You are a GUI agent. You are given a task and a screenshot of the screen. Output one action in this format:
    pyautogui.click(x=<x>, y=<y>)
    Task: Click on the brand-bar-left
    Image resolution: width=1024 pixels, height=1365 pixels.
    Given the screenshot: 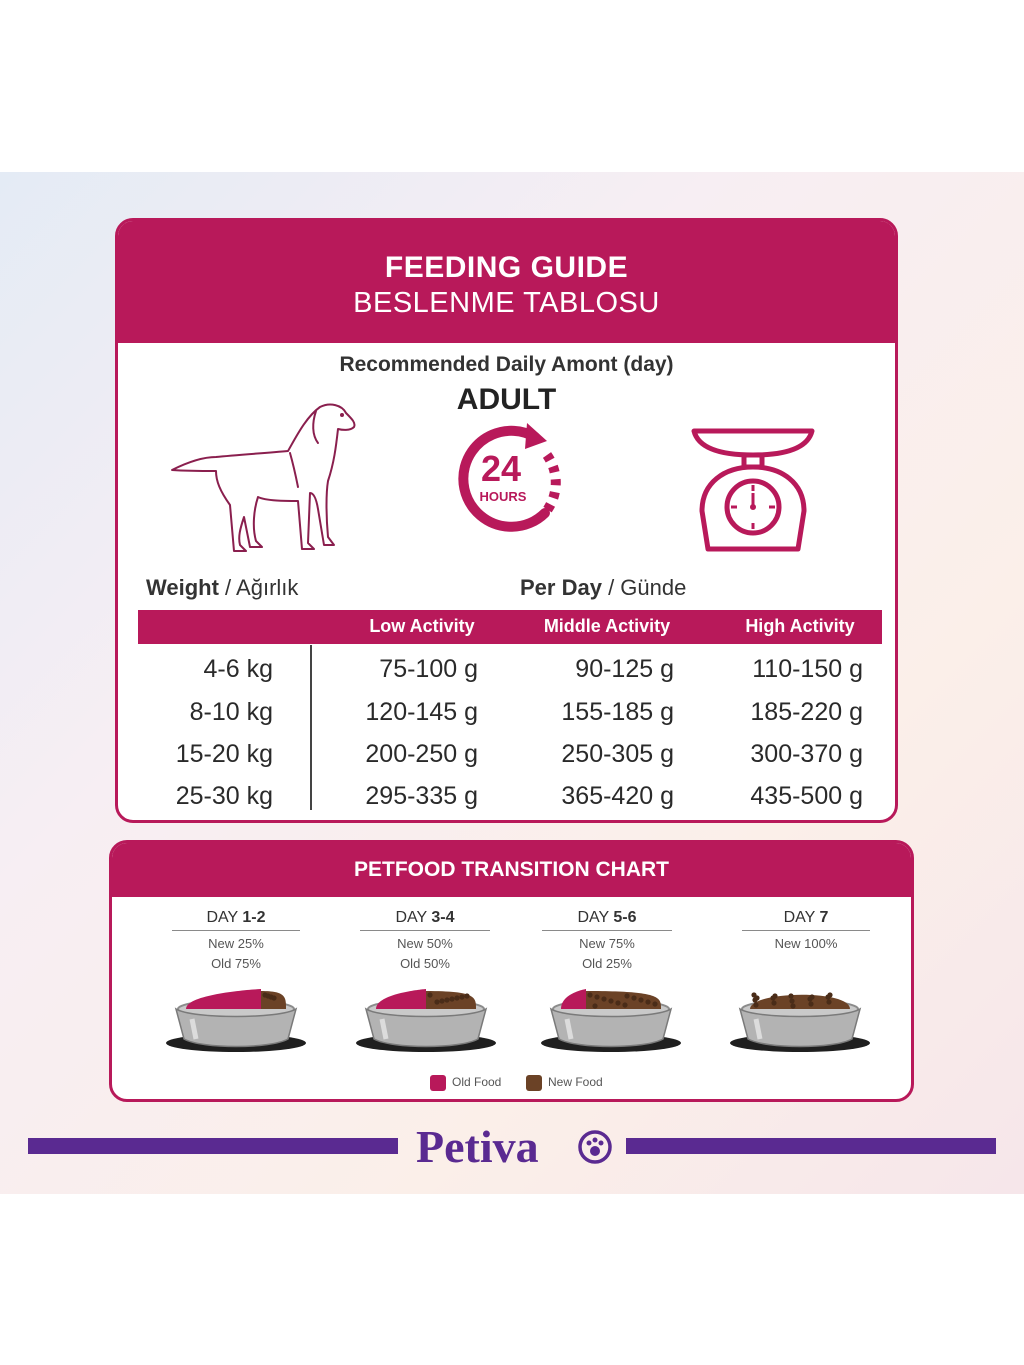 What is the action you would take?
    pyautogui.click(x=213, y=1146)
    